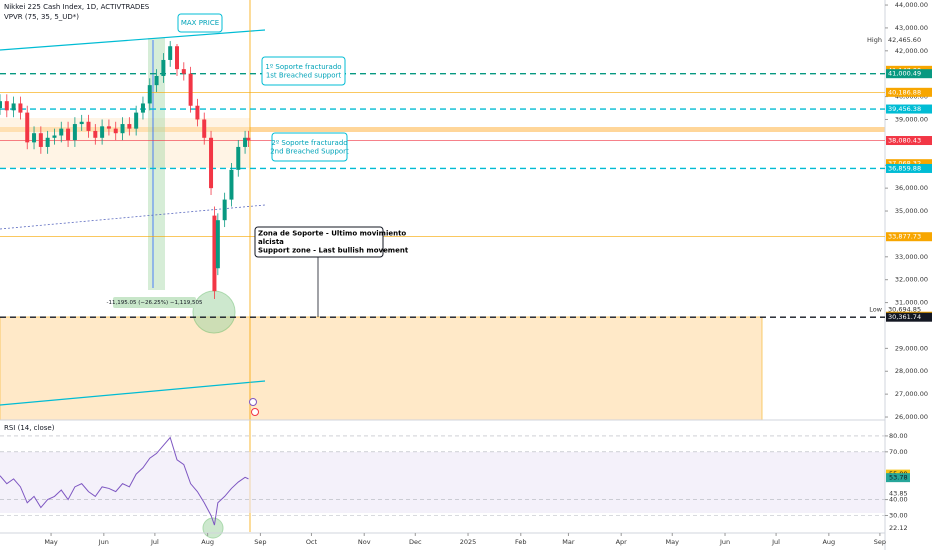  I want to click on y-tick-label: 27,000.00, so click(911, 394).